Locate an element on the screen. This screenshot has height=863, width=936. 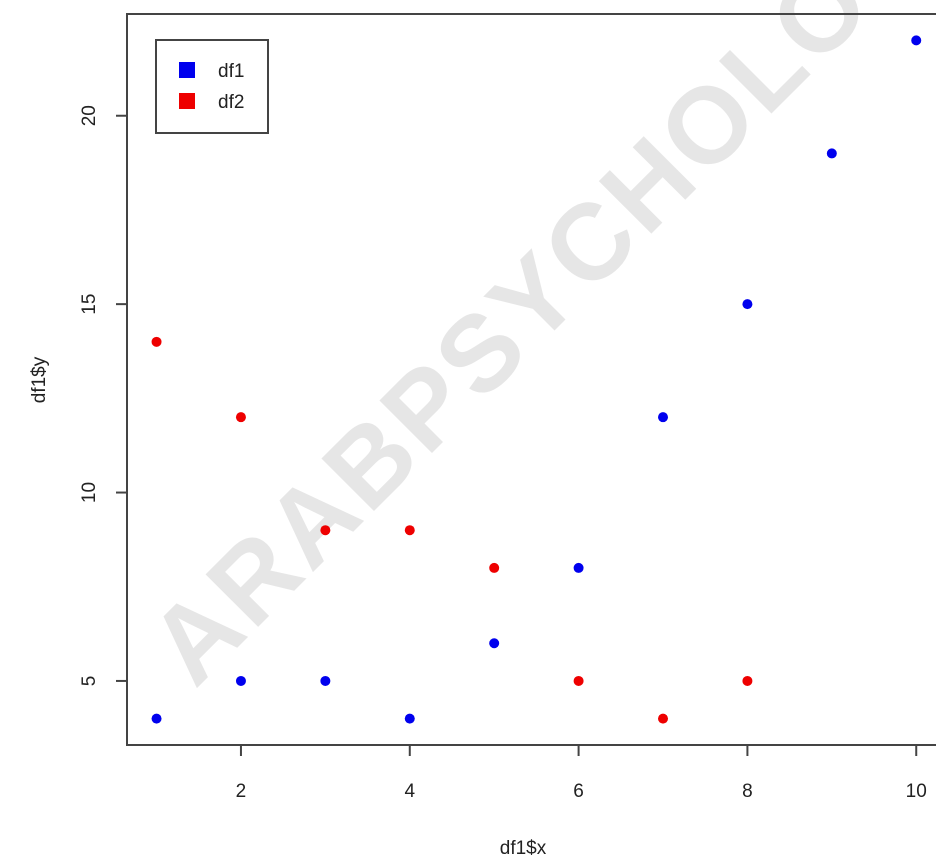
x-tick-label-8: 8 is located at coordinates (747, 791).